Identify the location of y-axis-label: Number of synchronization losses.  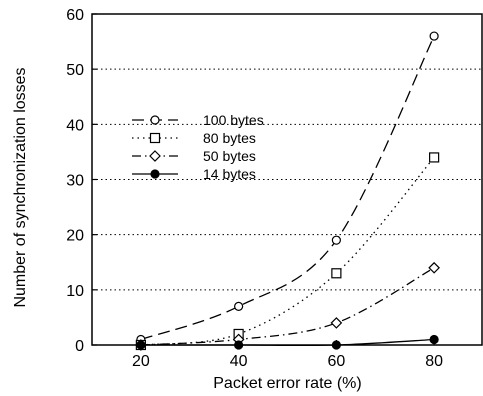
(20, 187).